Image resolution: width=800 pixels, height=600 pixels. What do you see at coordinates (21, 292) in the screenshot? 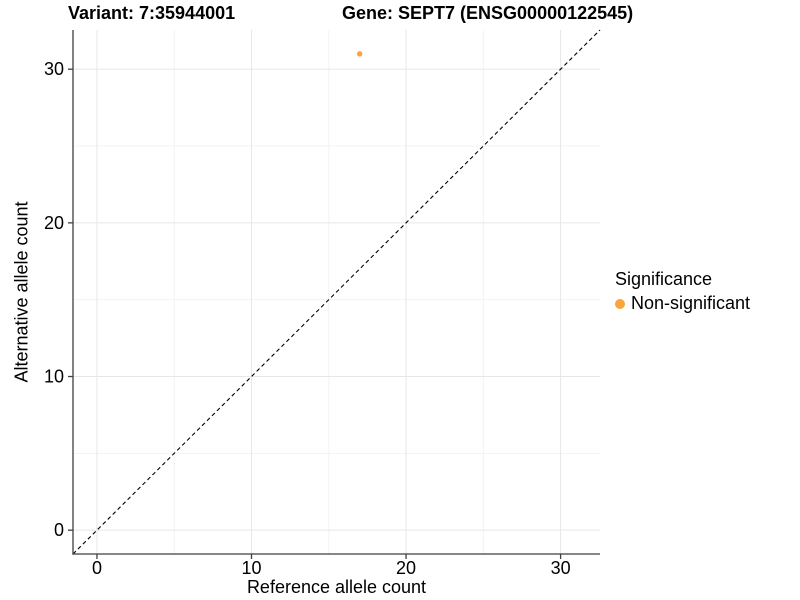
I see `y-axis-title: Alternative allele count` at bounding box center [21, 292].